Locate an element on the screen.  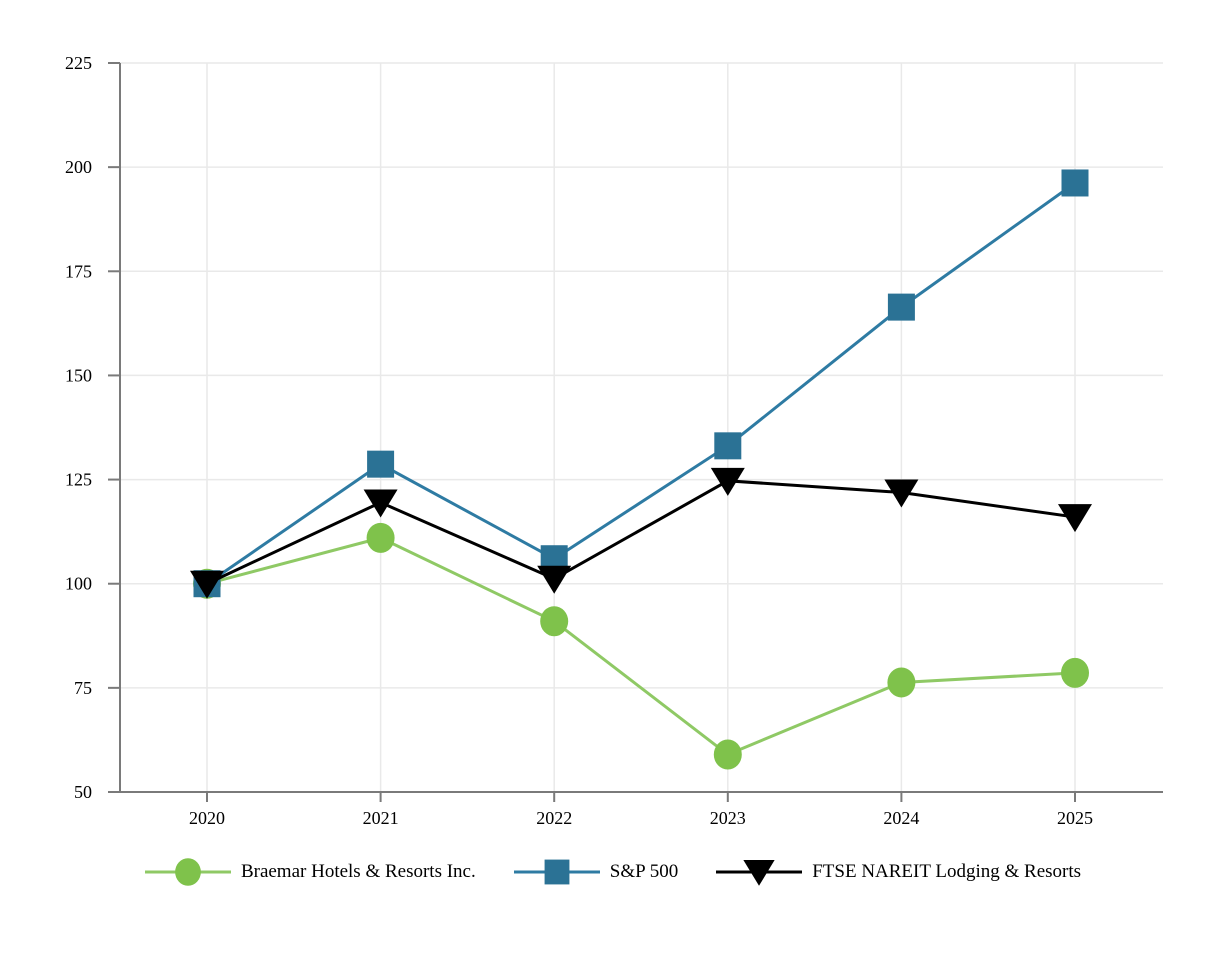
circle-marker-icon is located at coordinates (187, 872).